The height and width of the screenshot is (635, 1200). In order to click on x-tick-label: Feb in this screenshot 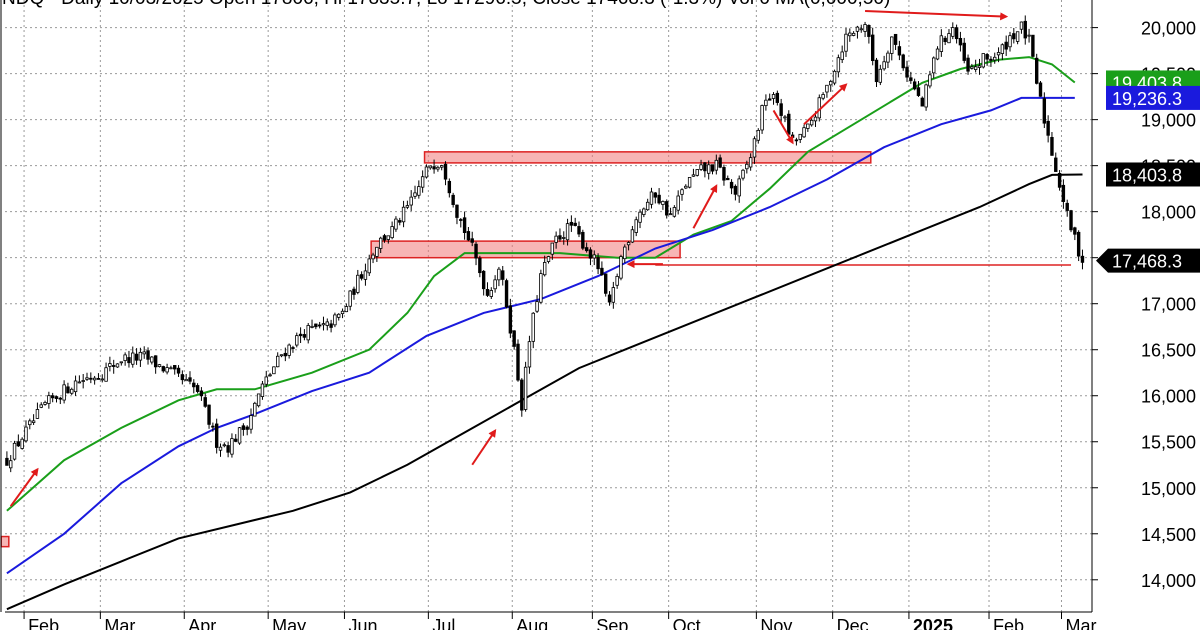, I will do `click(1008, 623)`.